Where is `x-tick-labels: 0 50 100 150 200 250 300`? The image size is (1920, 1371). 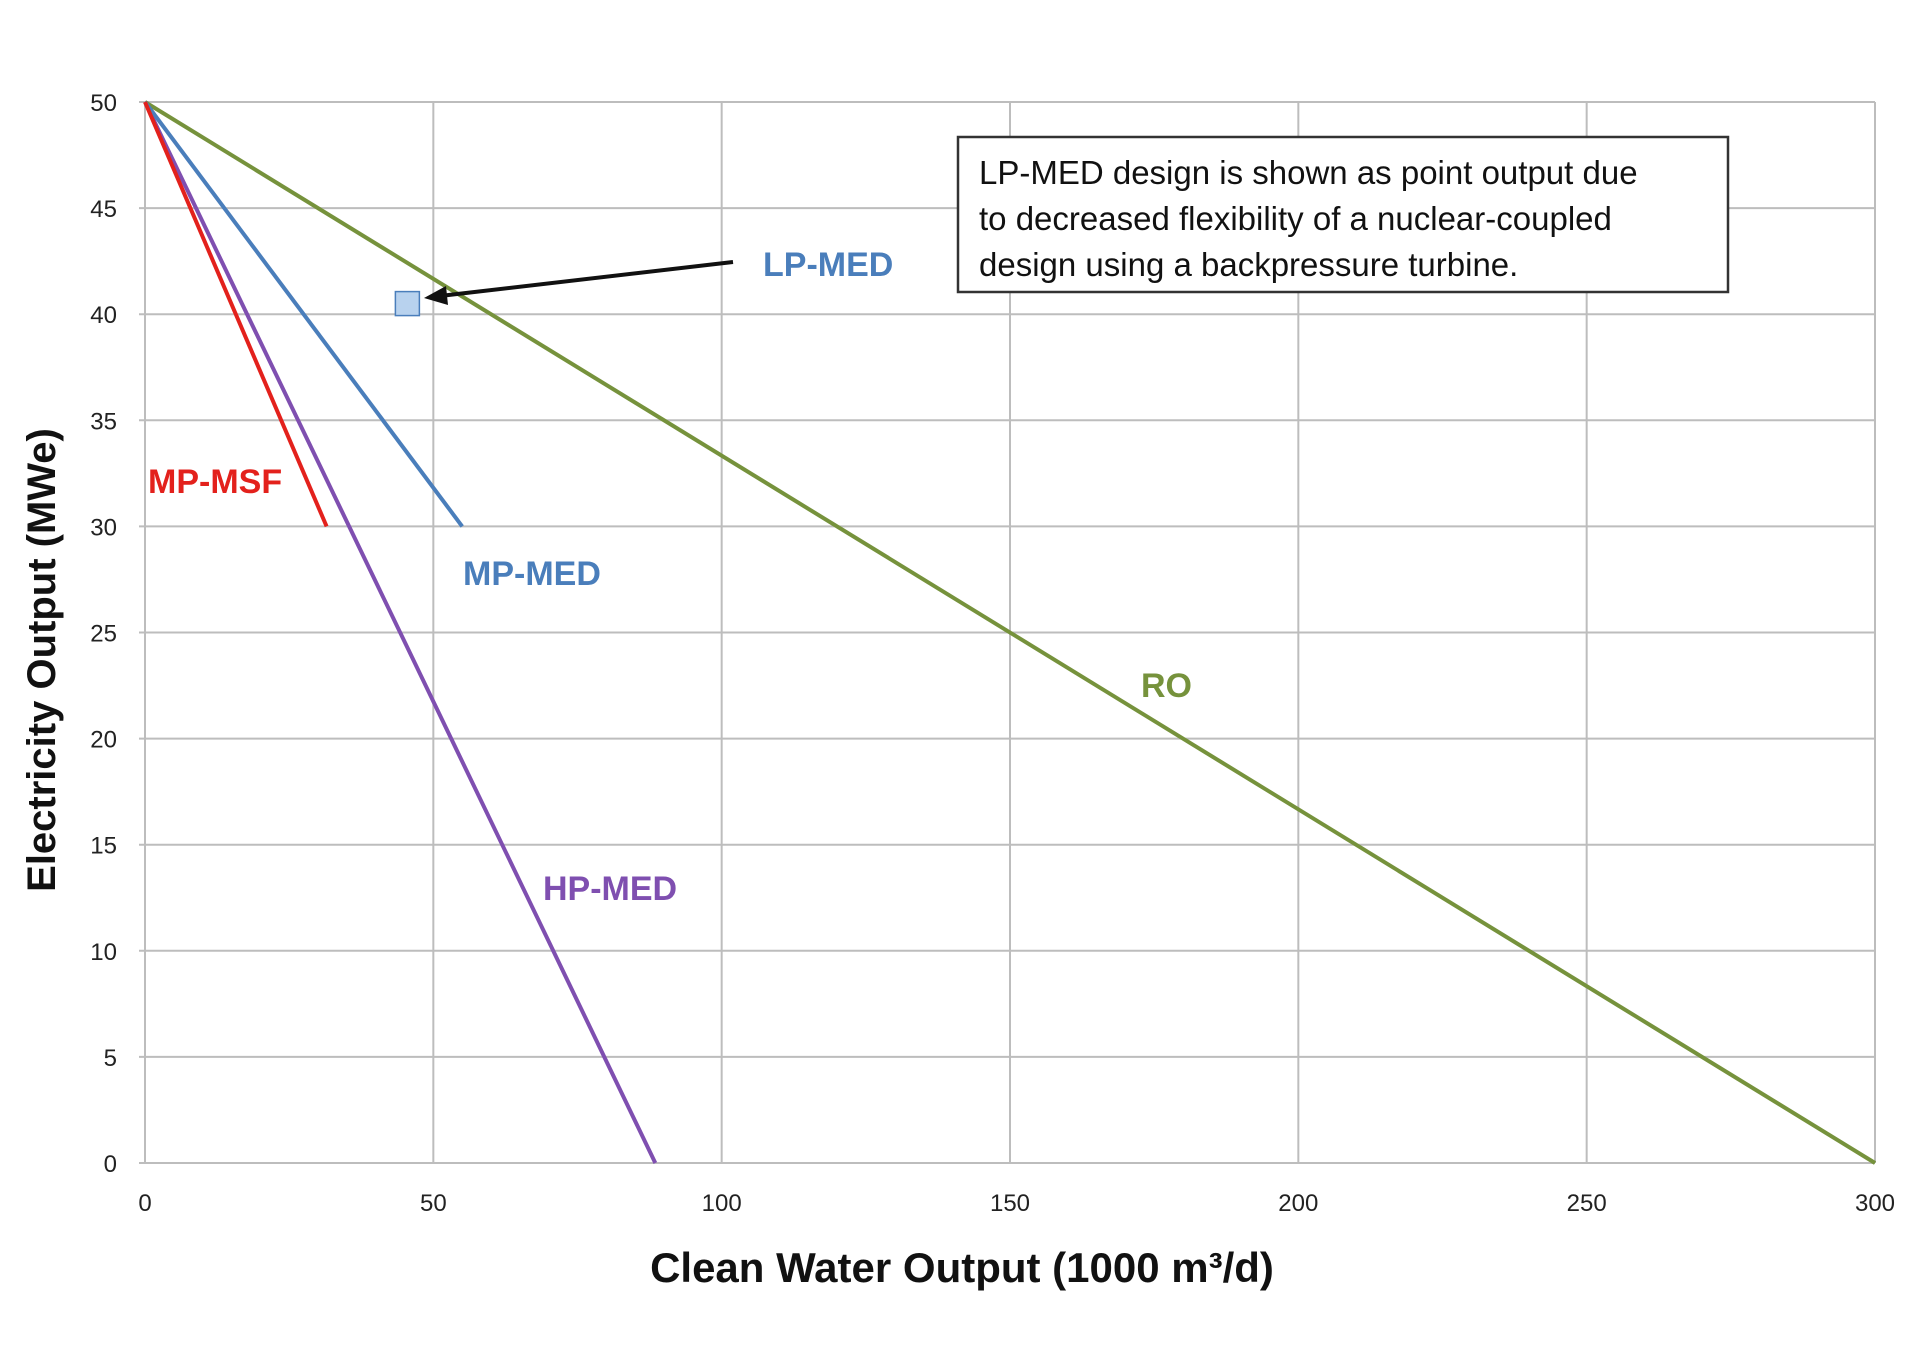
x-tick-labels: 0 50 100 150 200 250 300 is located at coordinates (1016, 1203).